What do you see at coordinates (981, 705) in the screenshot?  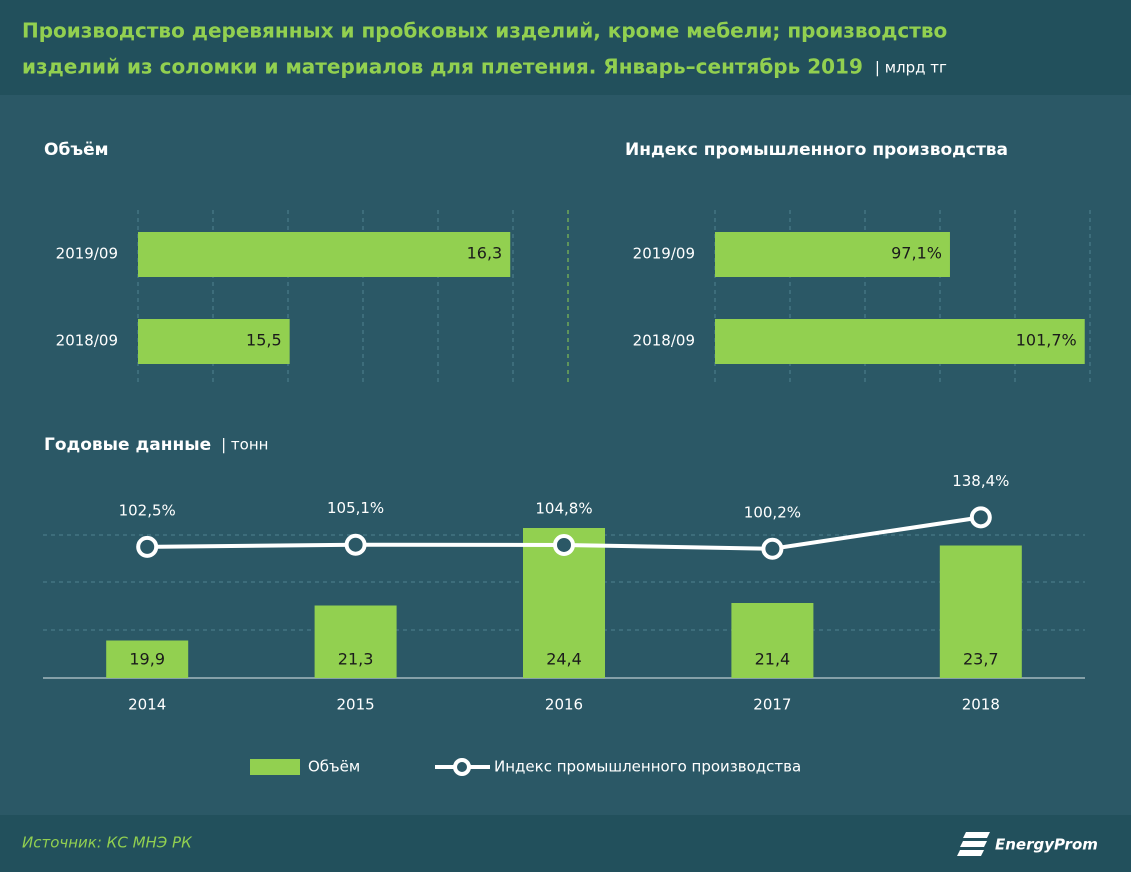 I see `x-tick-label: 2018` at bounding box center [981, 705].